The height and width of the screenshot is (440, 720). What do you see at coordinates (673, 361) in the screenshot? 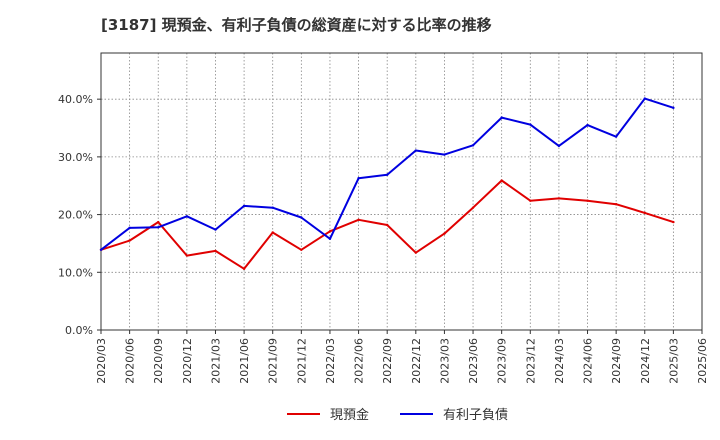
I see `x-tick-label: 2025/03` at bounding box center [673, 361].